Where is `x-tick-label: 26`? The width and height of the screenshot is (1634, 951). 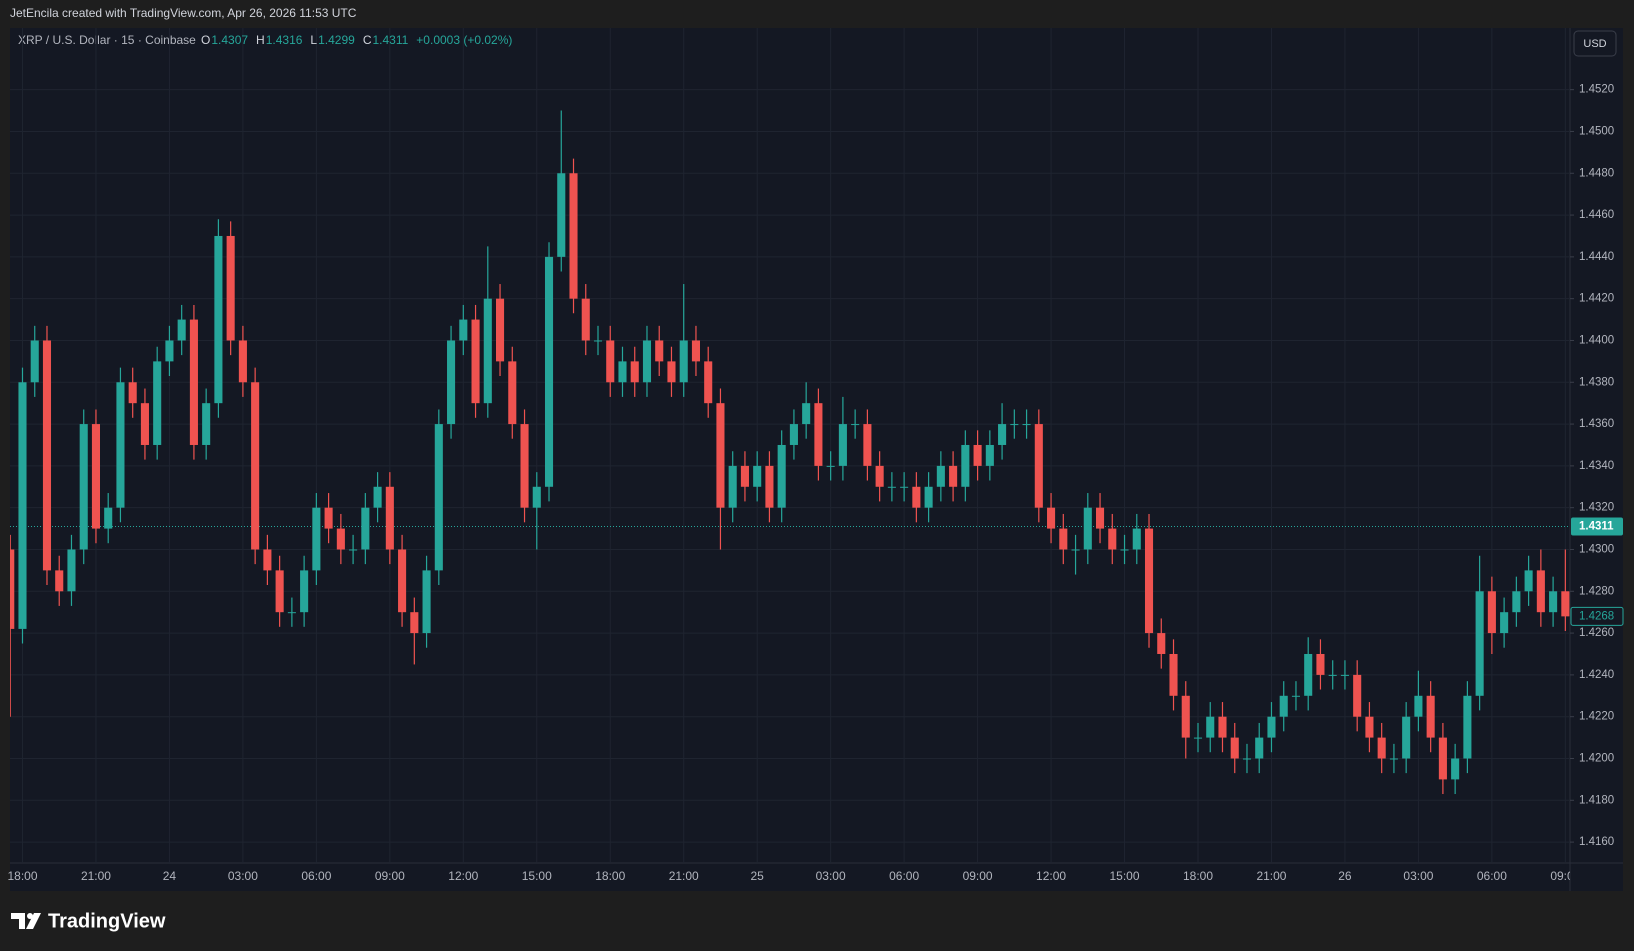
x-tick-label: 26 is located at coordinates (1345, 876).